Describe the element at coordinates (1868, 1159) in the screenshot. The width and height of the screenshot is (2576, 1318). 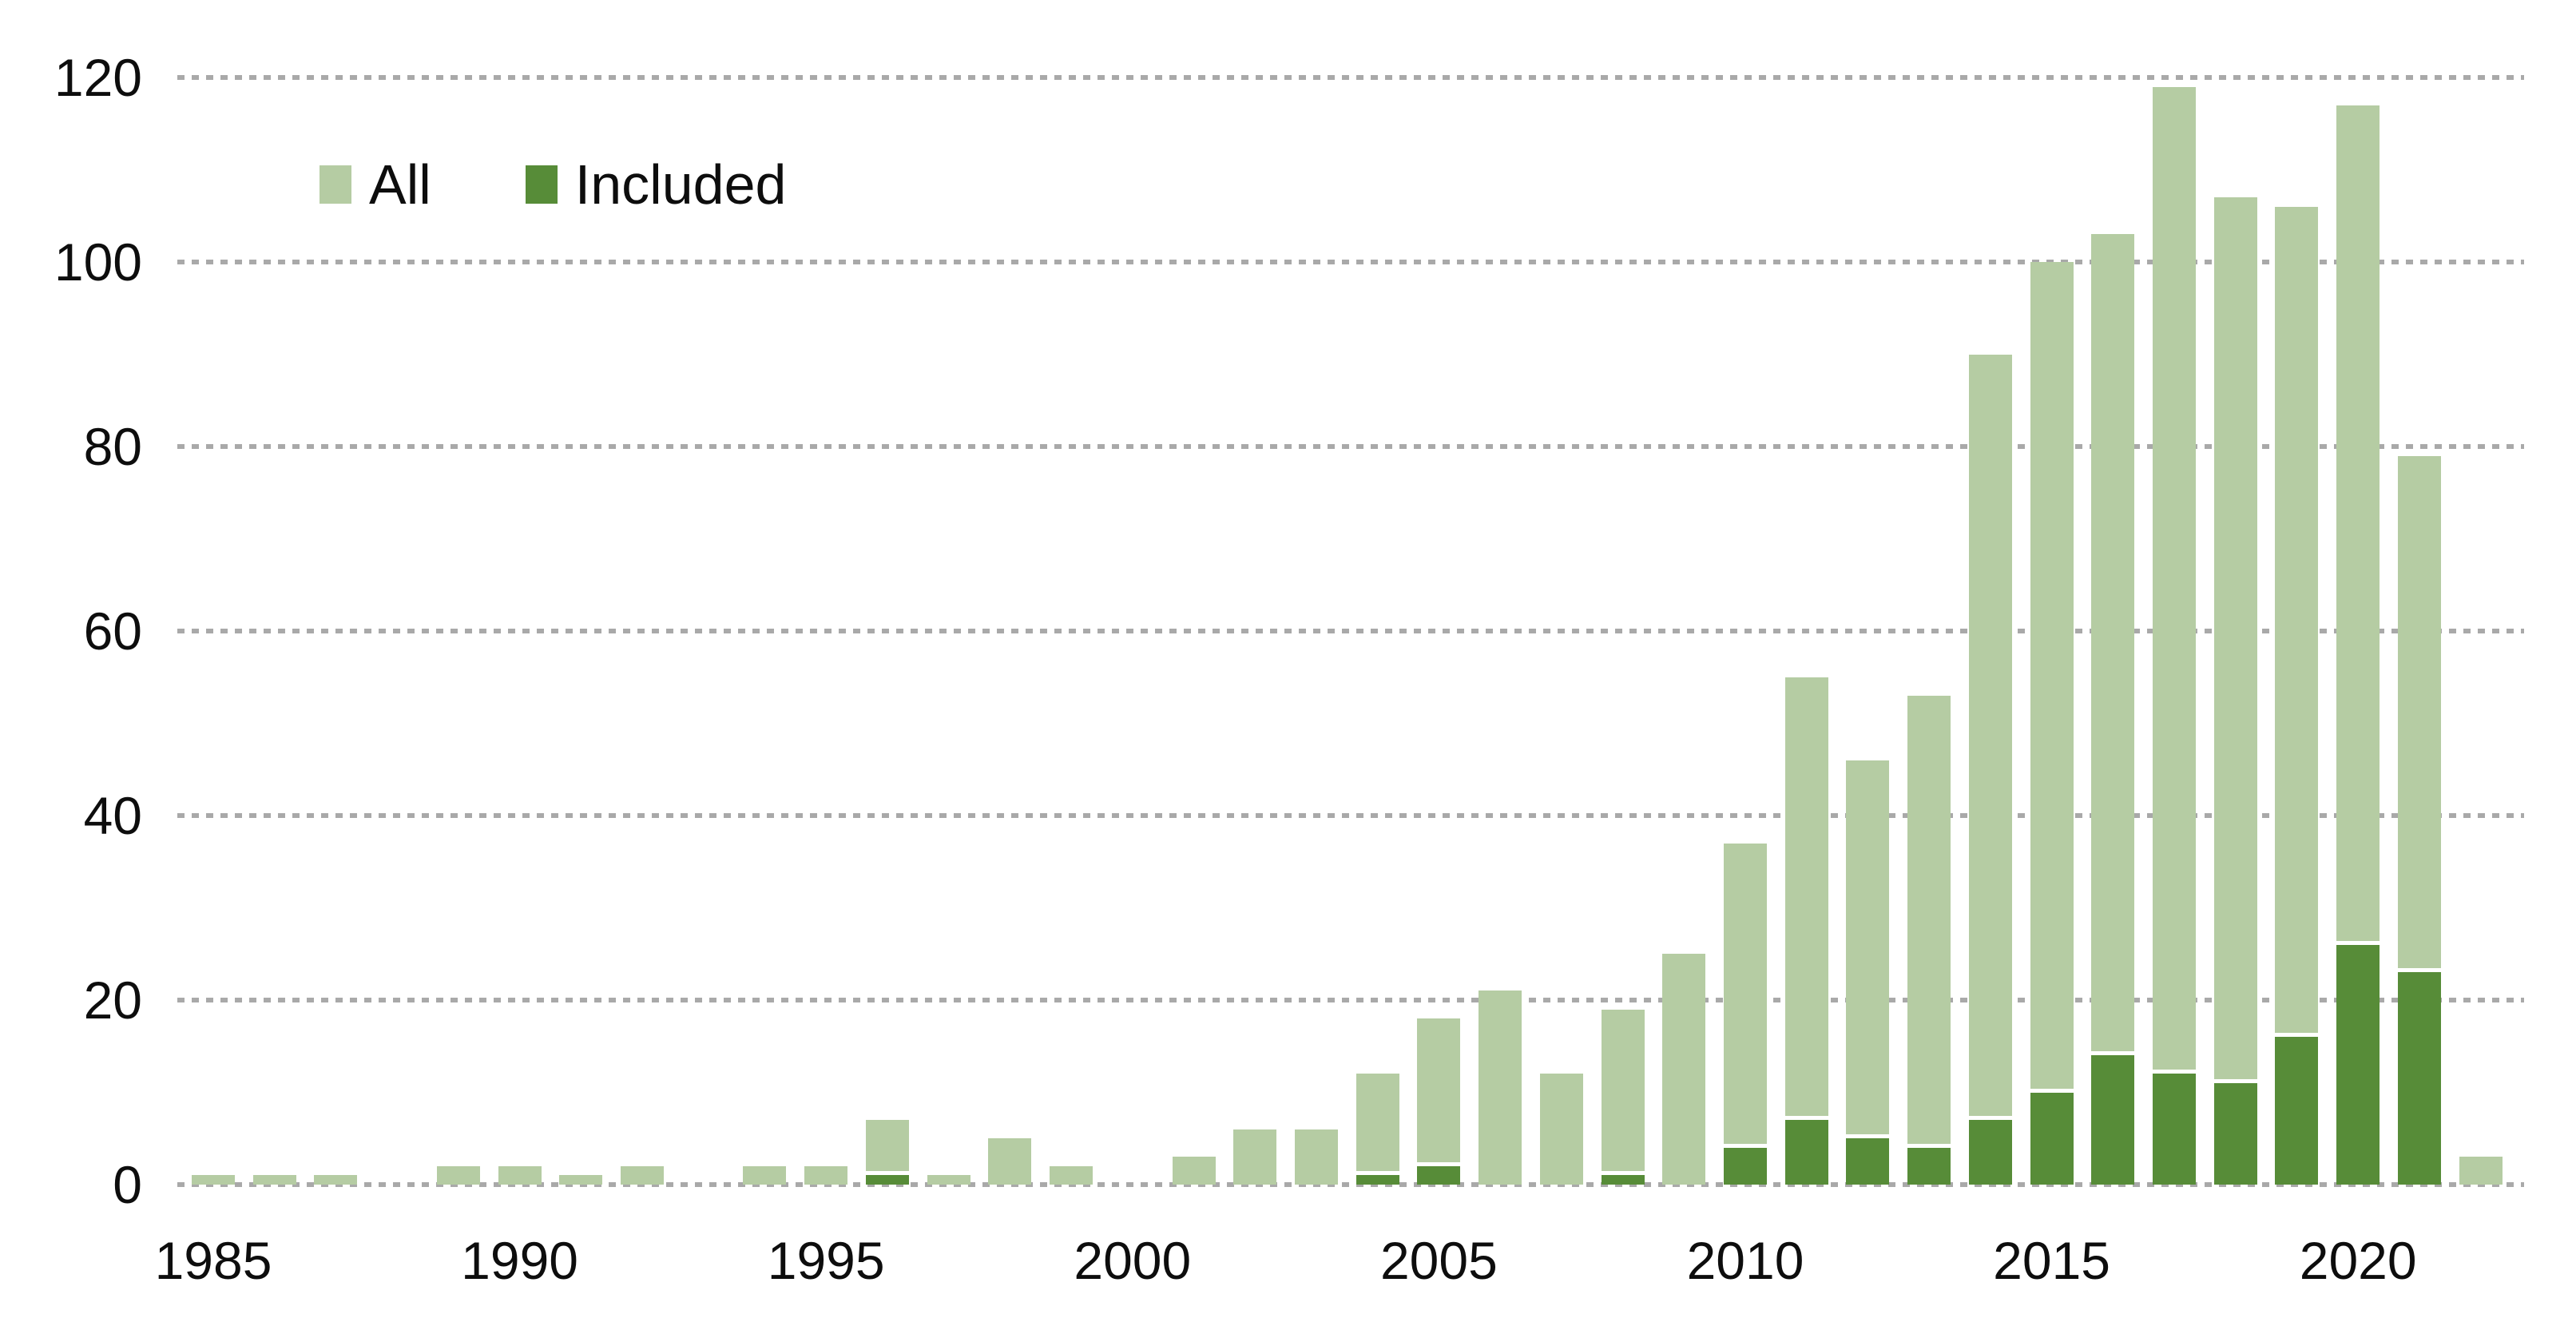
I see `bar-included-2012` at that location.